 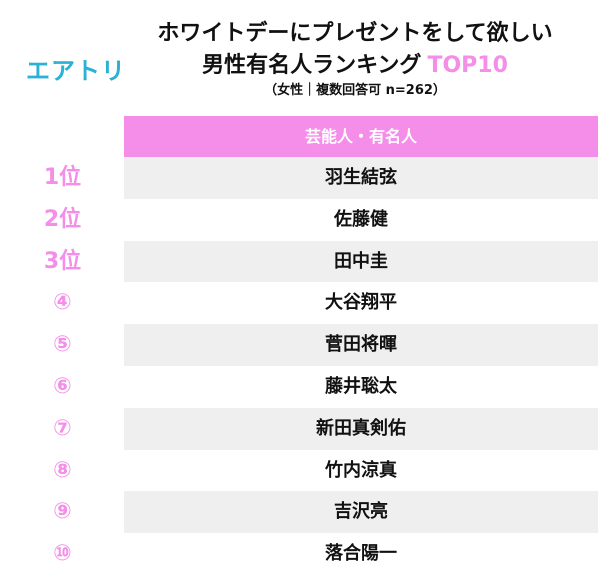 I want to click on table-row: 3位 田中圭, so click(x=300, y=261).